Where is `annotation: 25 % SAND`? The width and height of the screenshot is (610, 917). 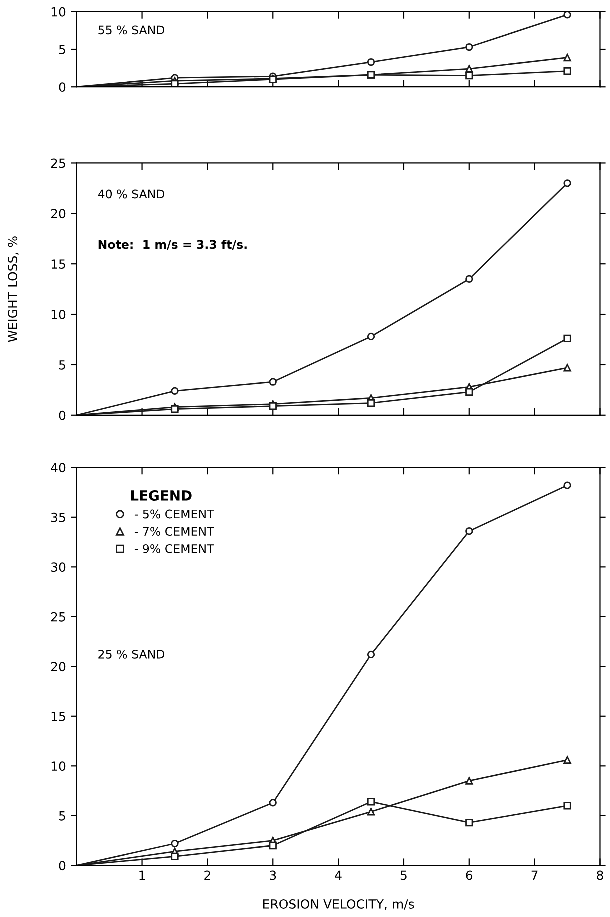
annotation: 25 % SAND is located at coordinates (131, 654).